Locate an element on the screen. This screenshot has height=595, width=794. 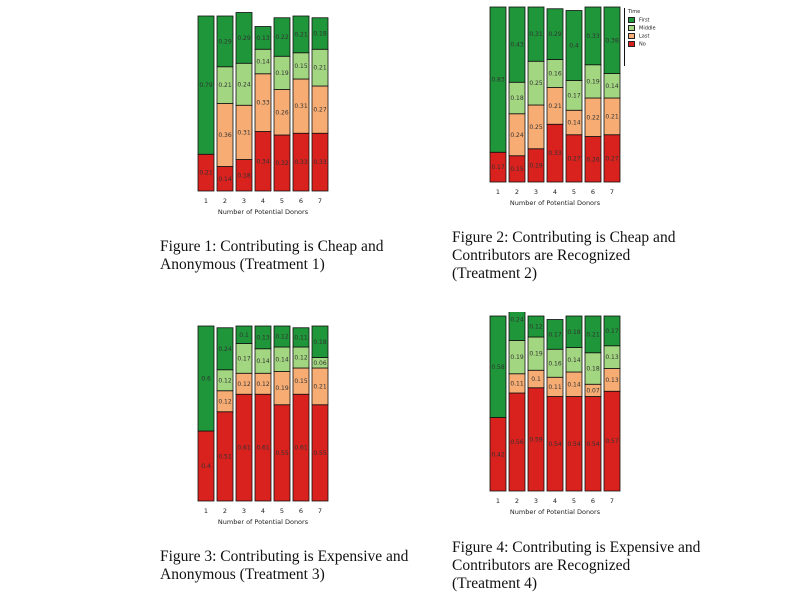
data-label: 0.58 is located at coordinates (498, 367).